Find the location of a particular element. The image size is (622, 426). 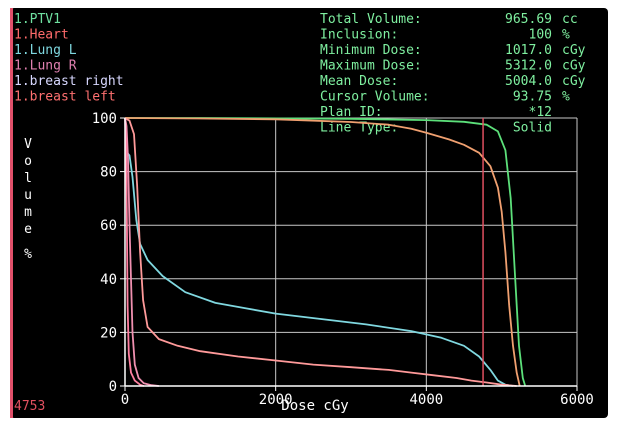

y-tick-label: 0 is located at coordinates (113, 387).